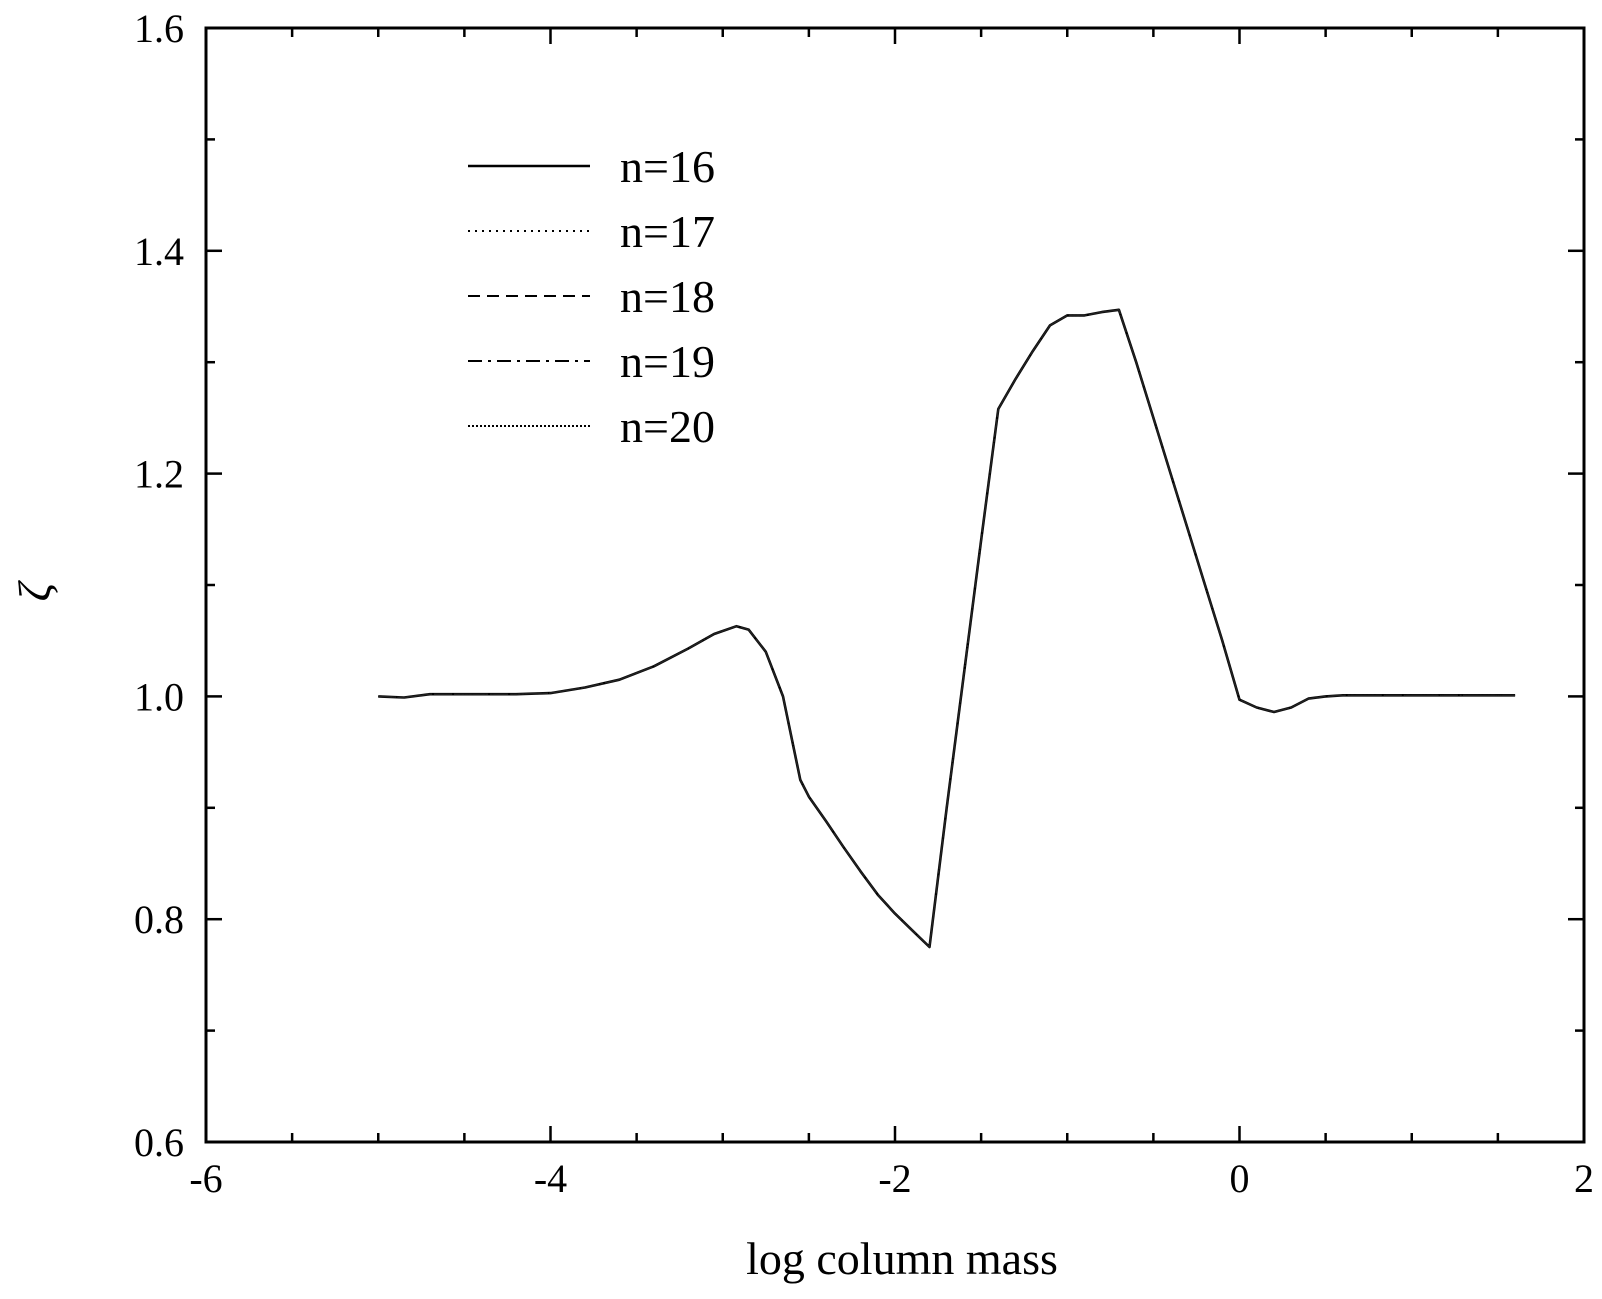  What do you see at coordinates (667, 426) in the screenshot?
I see `legend-label: n=20` at bounding box center [667, 426].